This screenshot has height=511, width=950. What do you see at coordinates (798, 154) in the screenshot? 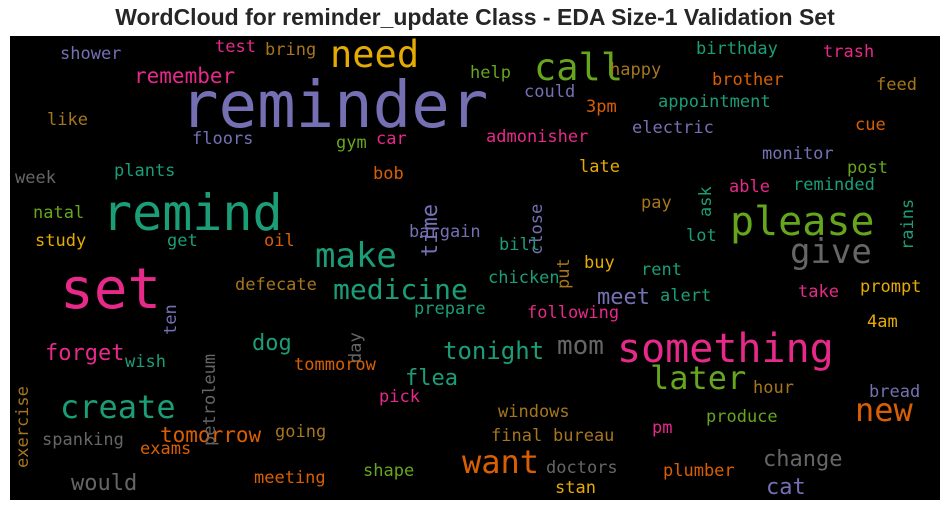
I see `wordcloud-word: monitor` at bounding box center [798, 154].